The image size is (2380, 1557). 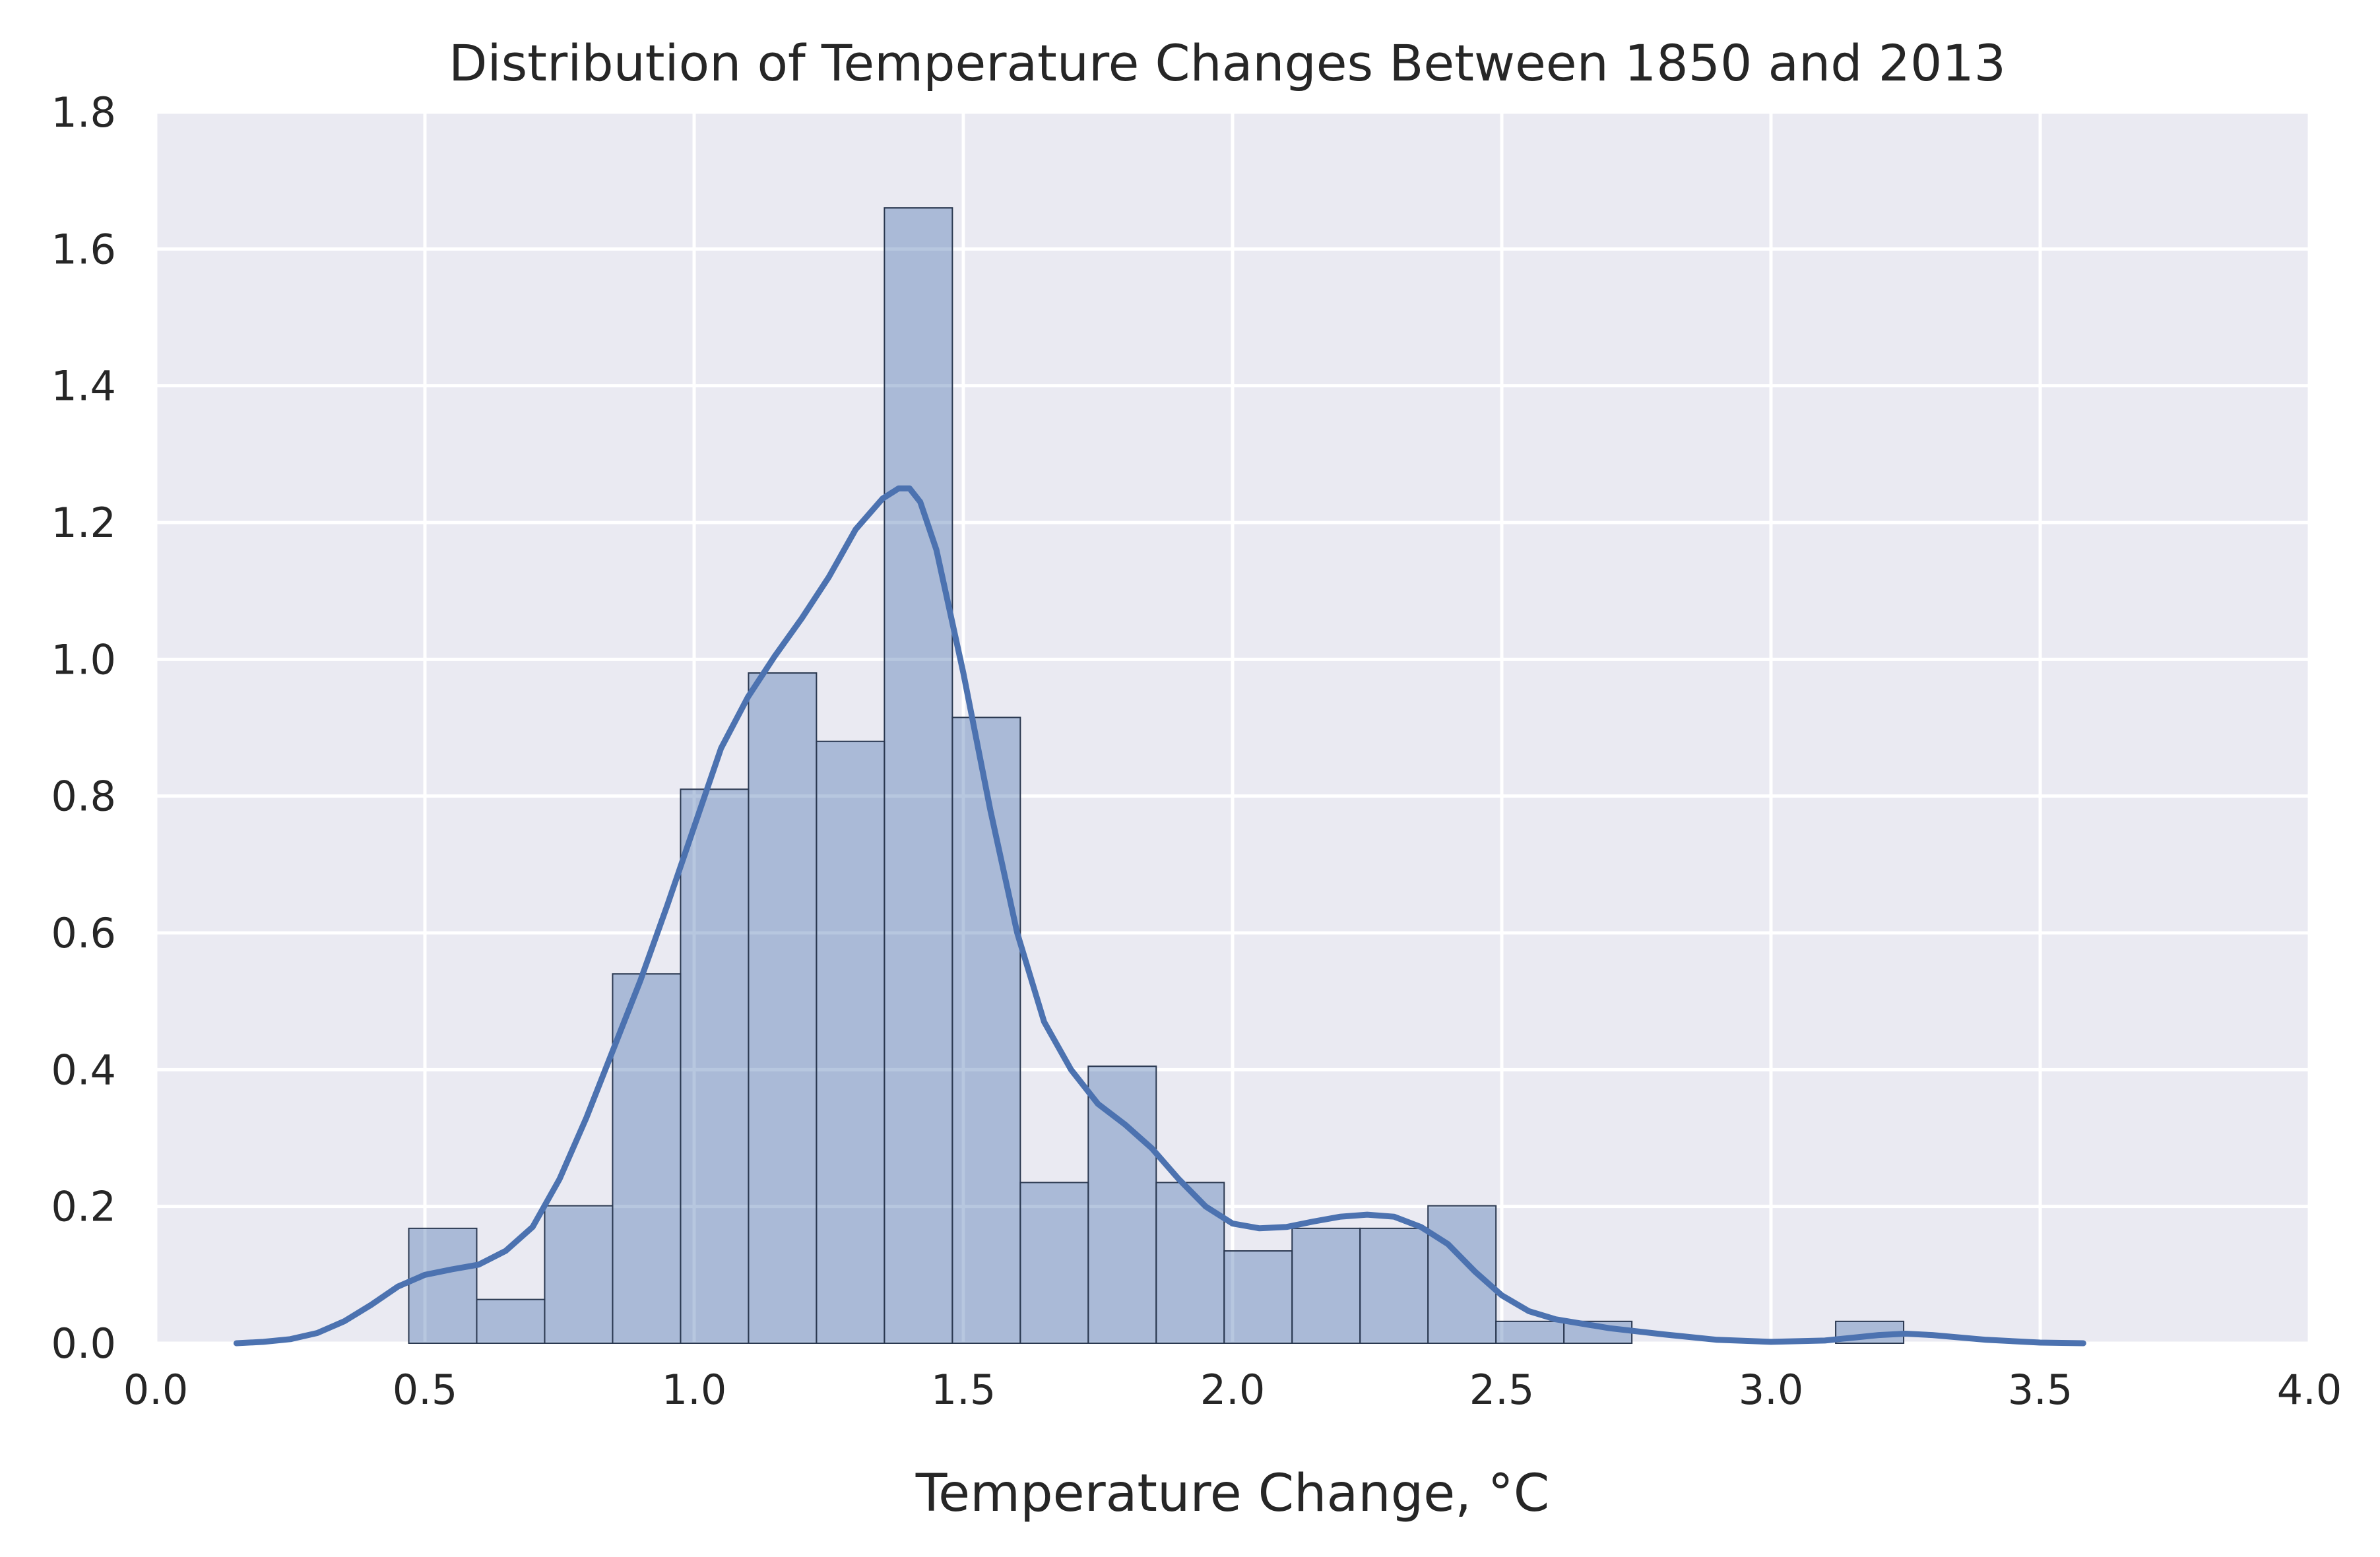 I want to click on x-tick-label-4: 2.0, so click(x=1233, y=1390).